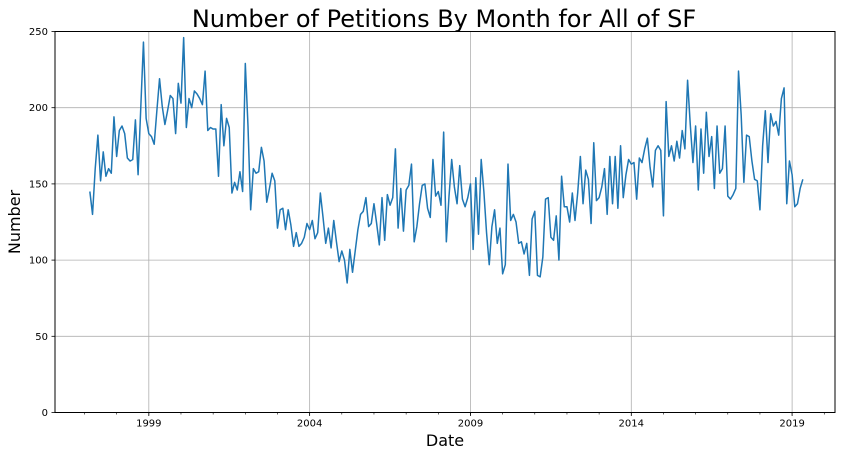  What do you see at coordinates (148, 424) in the screenshot?
I see `x-tick-label: 1999` at bounding box center [148, 424].